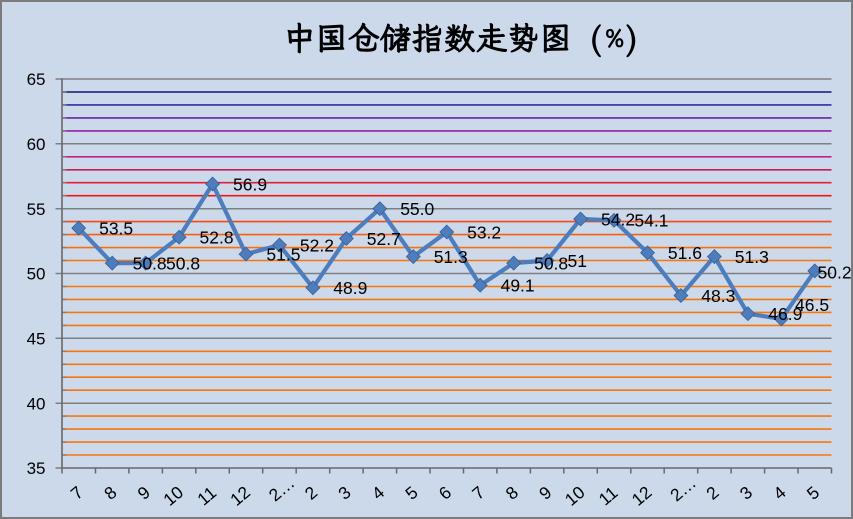 This screenshot has width=853, height=519. I want to click on svg-text: 50, so click(36, 274).